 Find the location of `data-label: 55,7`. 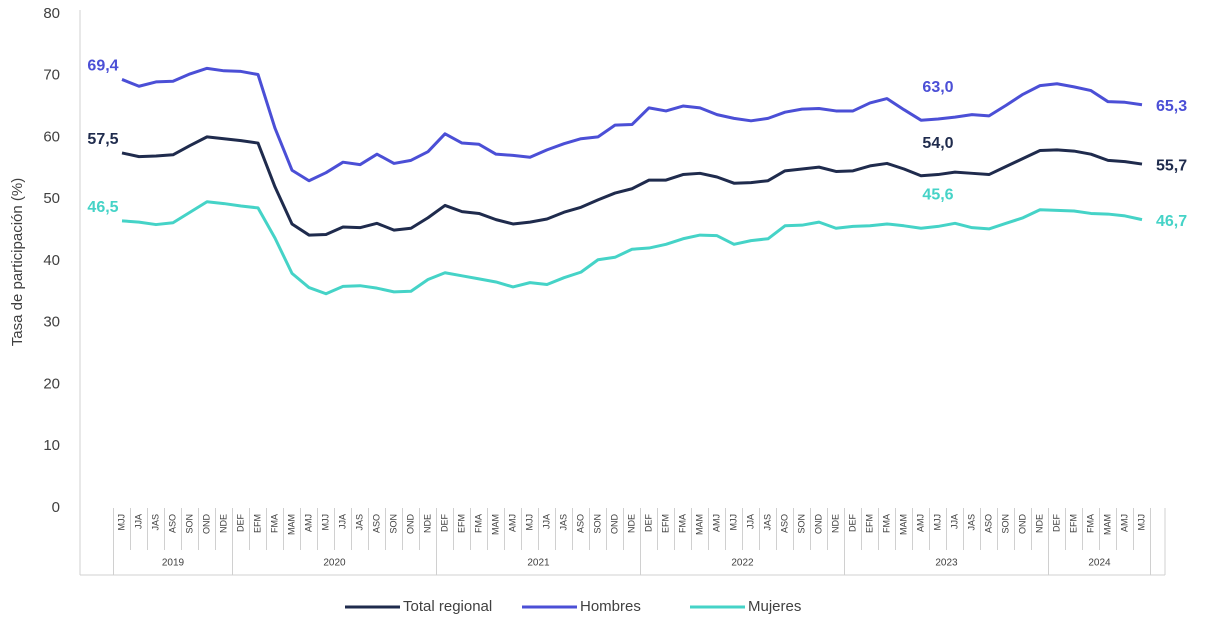

data-label: 55,7 is located at coordinates (1171, 165).